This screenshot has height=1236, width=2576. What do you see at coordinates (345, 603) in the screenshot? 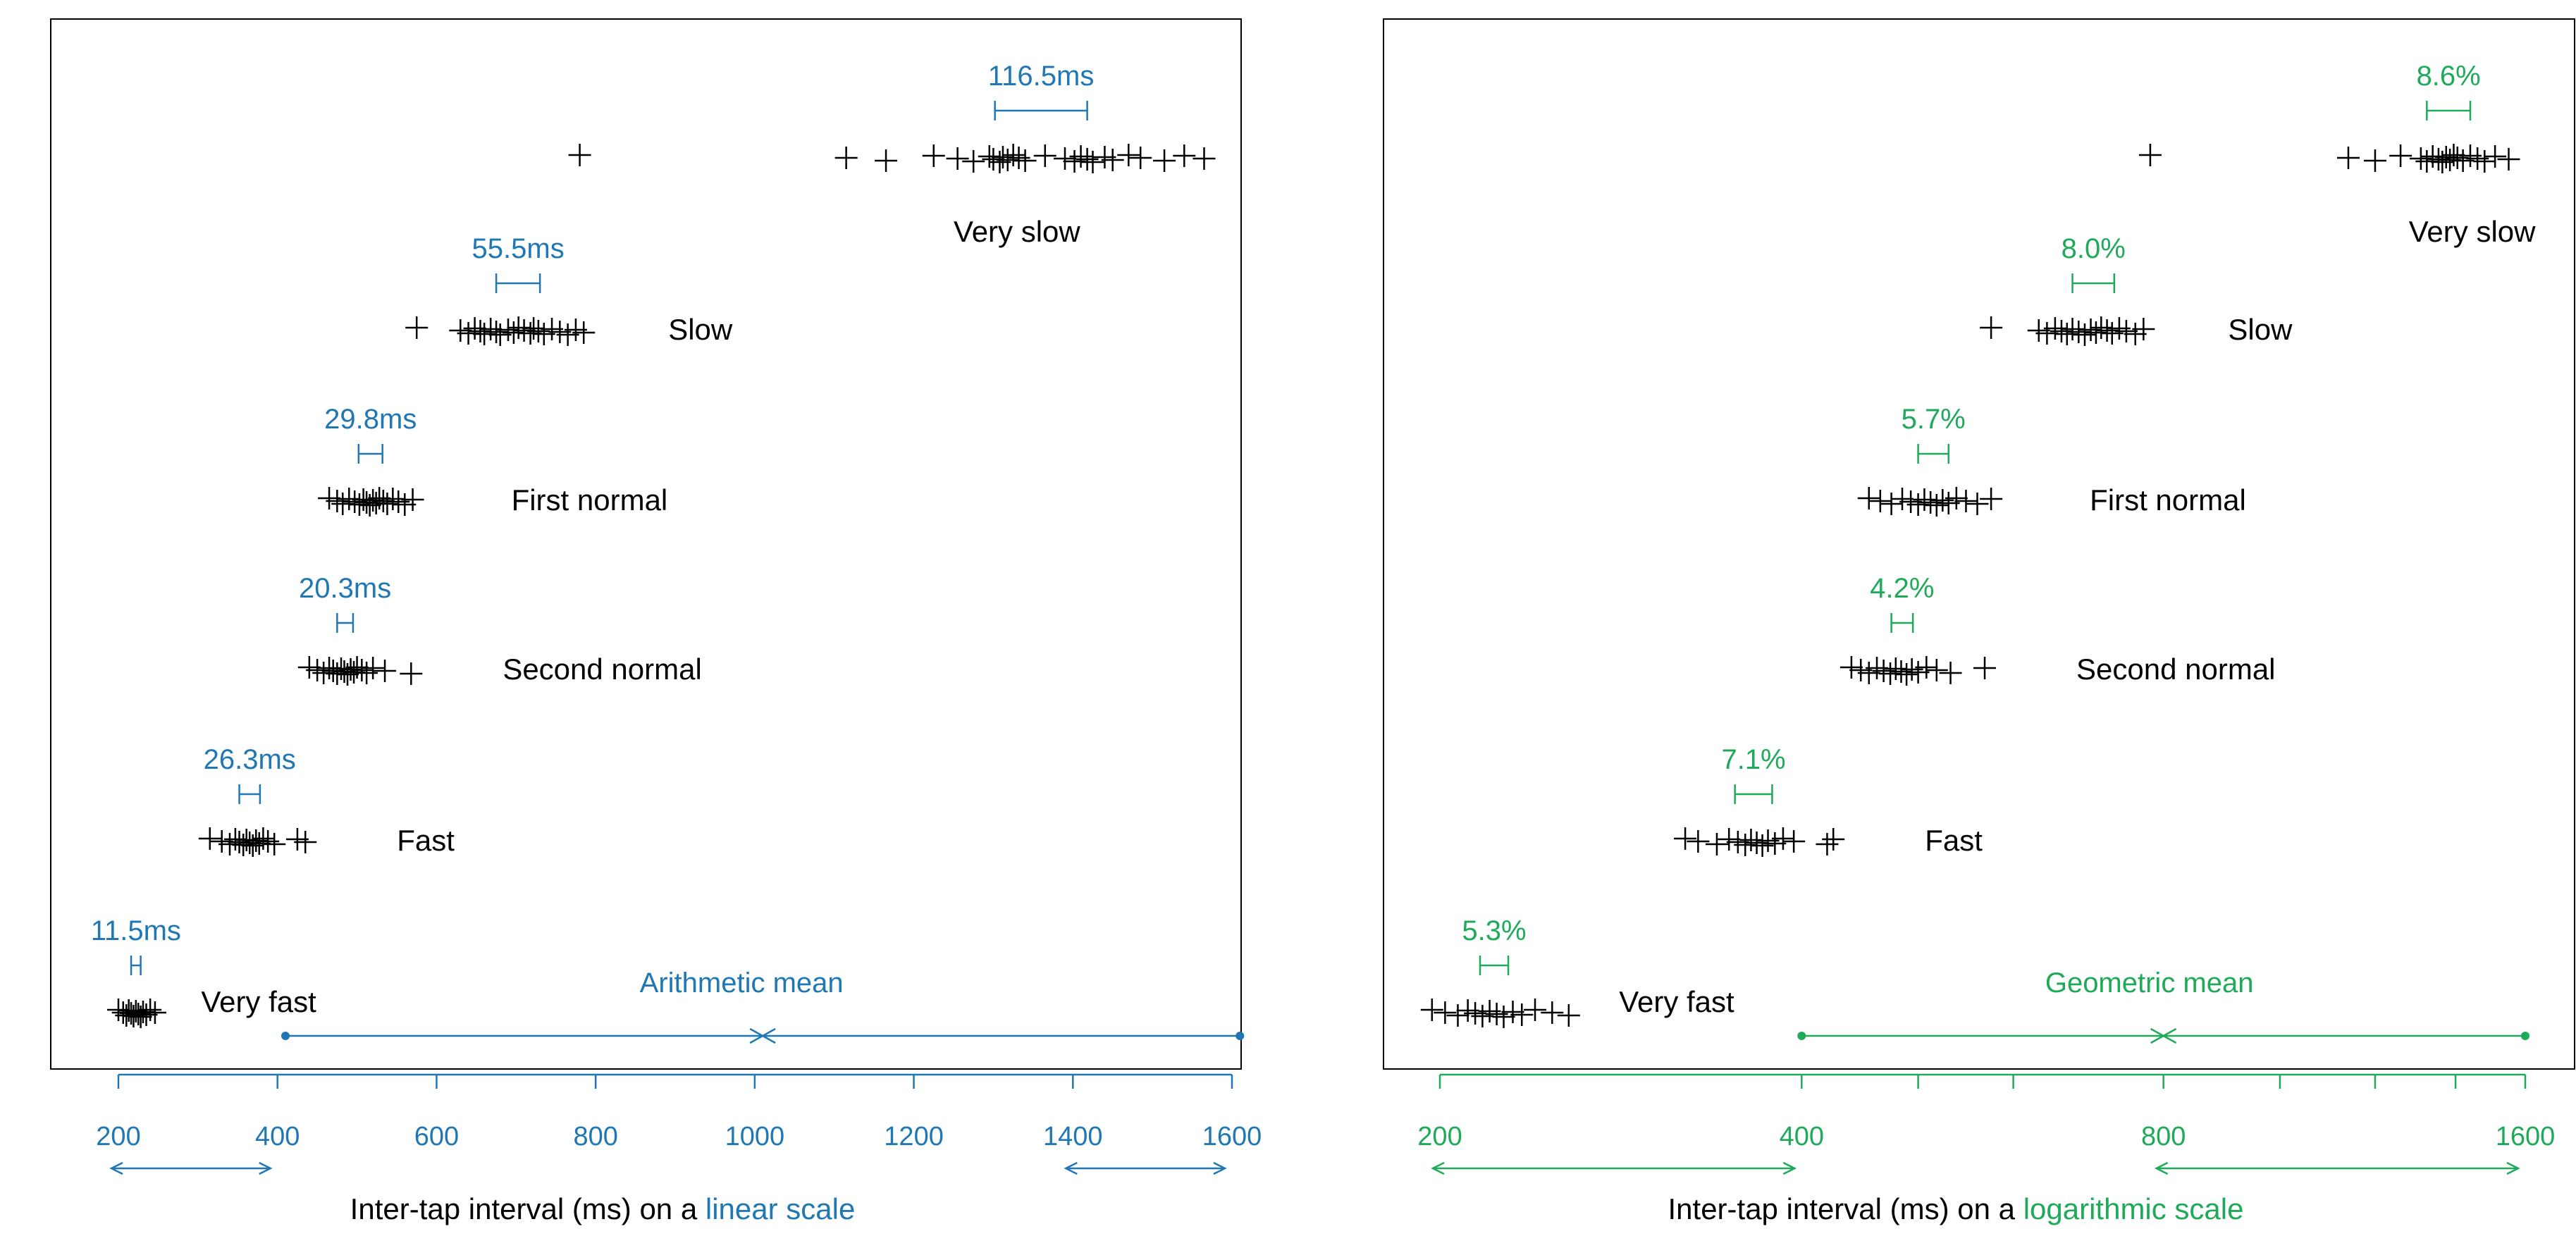
I see `spread-bar: 20.3ms` at bounding box center [345, 603].